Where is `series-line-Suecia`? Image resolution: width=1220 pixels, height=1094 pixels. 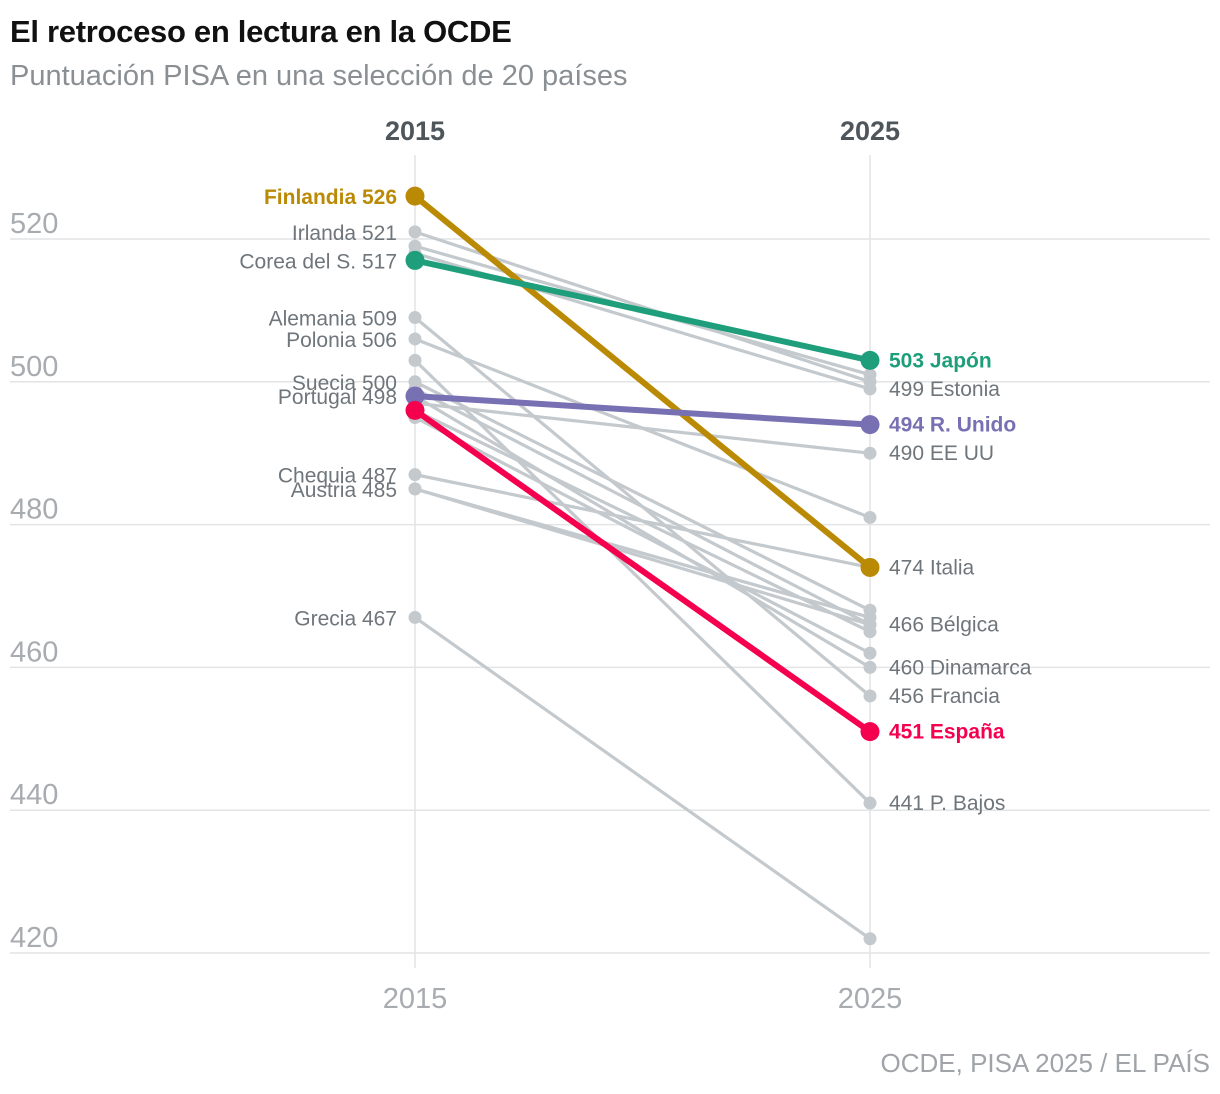
series-line-Suecia is located at coordinates (642, 496).